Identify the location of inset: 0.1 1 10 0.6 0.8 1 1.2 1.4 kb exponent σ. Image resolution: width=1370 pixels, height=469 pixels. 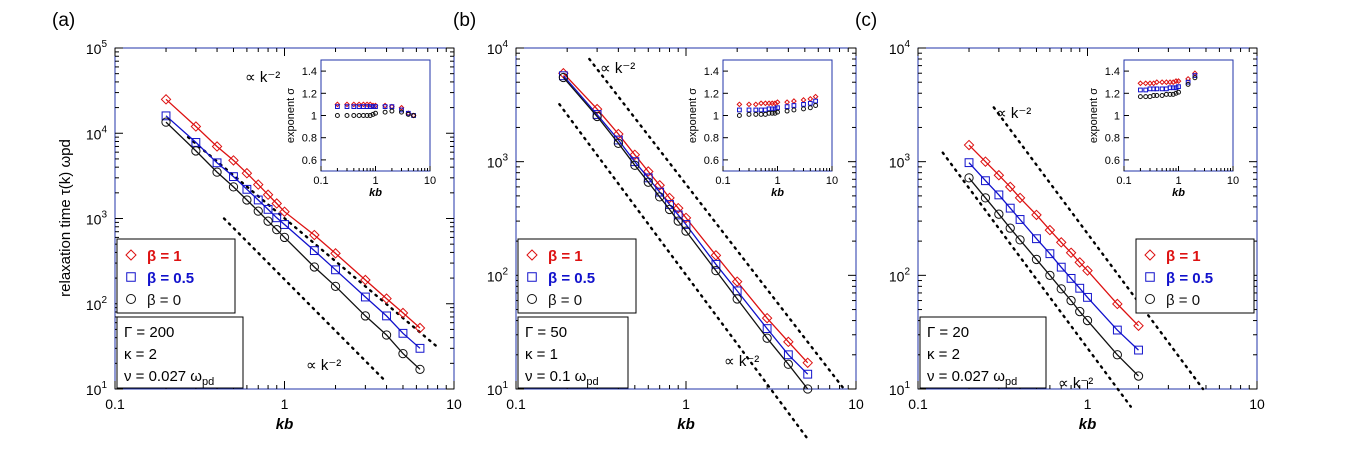
(360, 129).